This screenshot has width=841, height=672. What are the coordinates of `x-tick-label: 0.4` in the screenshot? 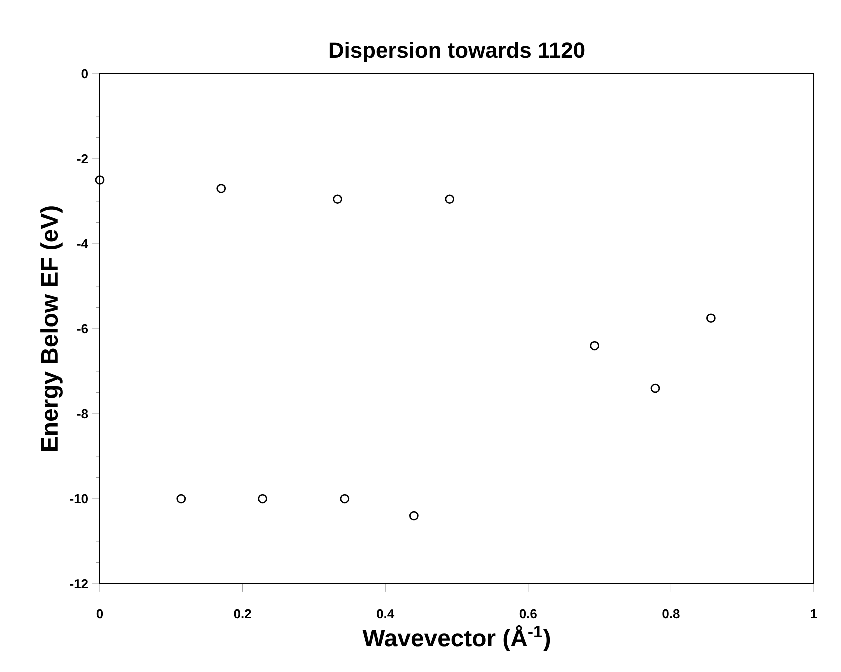 It's located at (386, 614).